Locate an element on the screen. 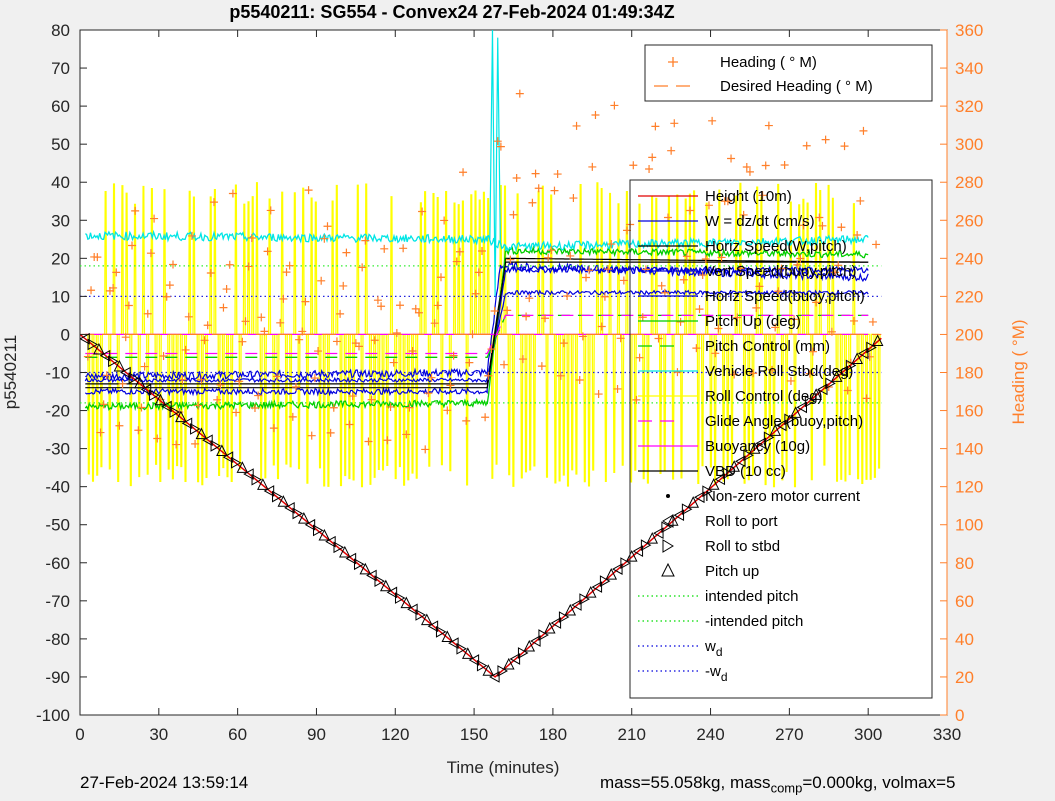 The height and width of the screenshot is (801, 1055). y-right-tick-label: 220 is located at coordinates (969, 296).